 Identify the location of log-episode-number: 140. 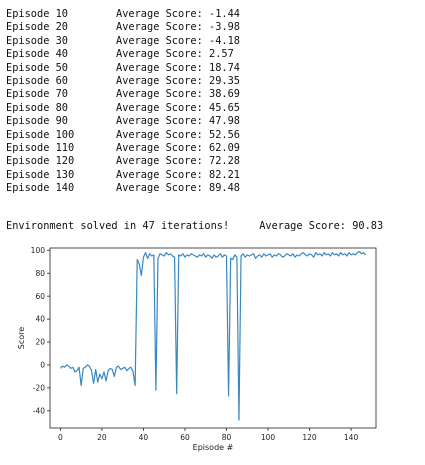
(65, 188).